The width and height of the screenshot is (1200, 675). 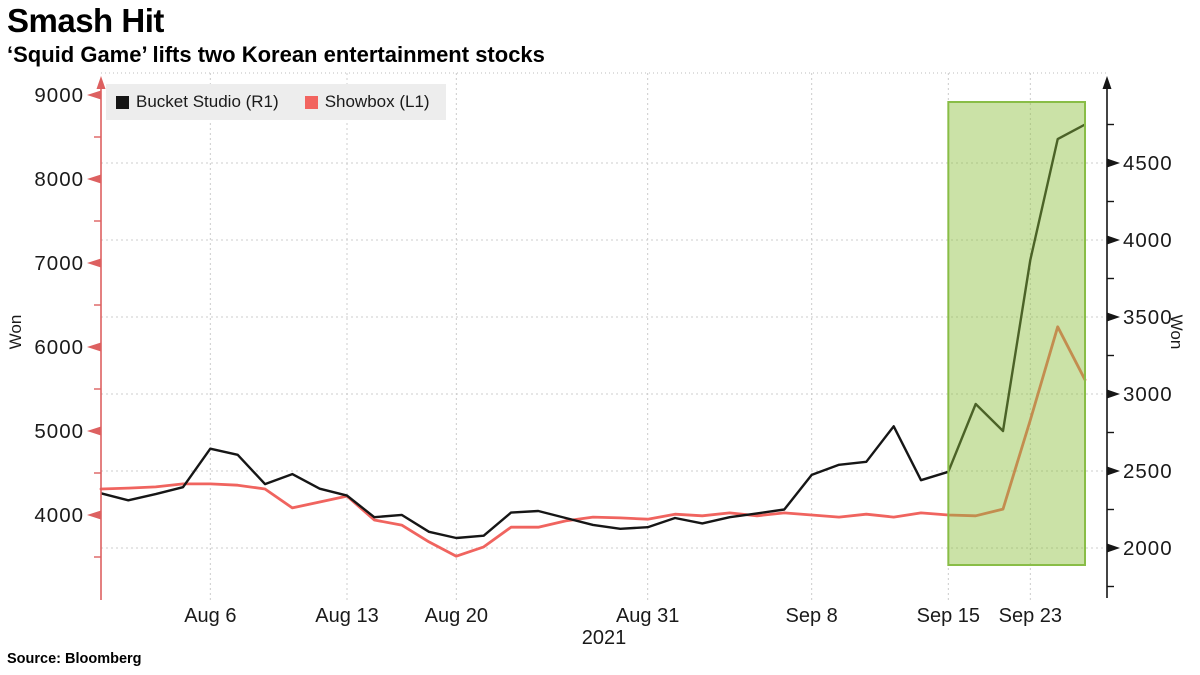 I want to click on highlight-region, so click(x=1016, y=333).